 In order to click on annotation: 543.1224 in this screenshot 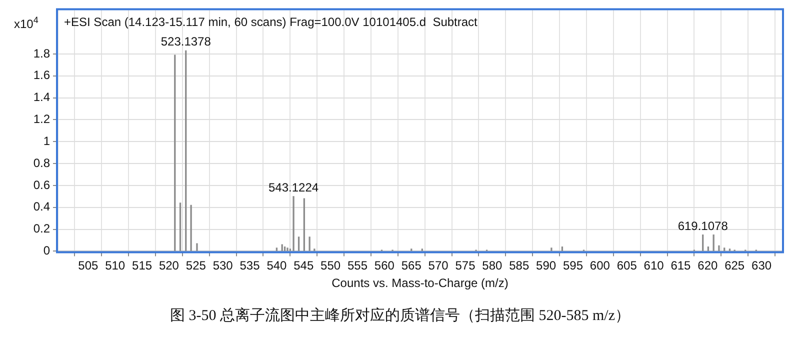, I will do `click(293, 187)`.